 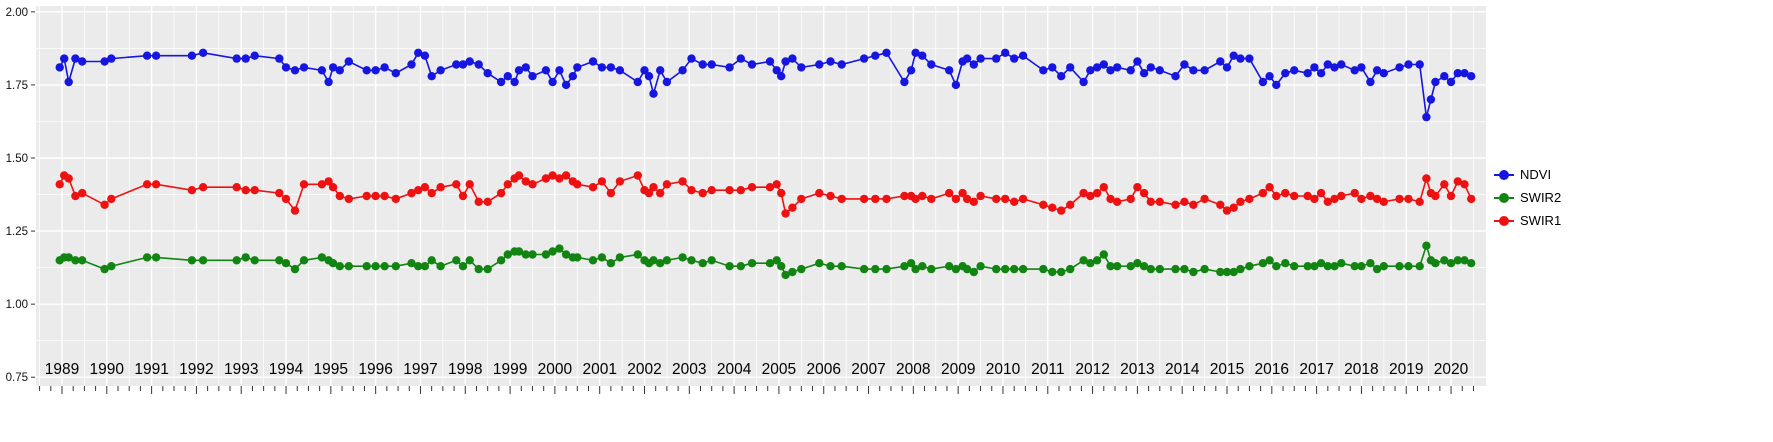 What do you see at coordinates (1316, 369) in the screenshot?
I see `x-tick-label: 2017` at bounding box center [1316, 369].